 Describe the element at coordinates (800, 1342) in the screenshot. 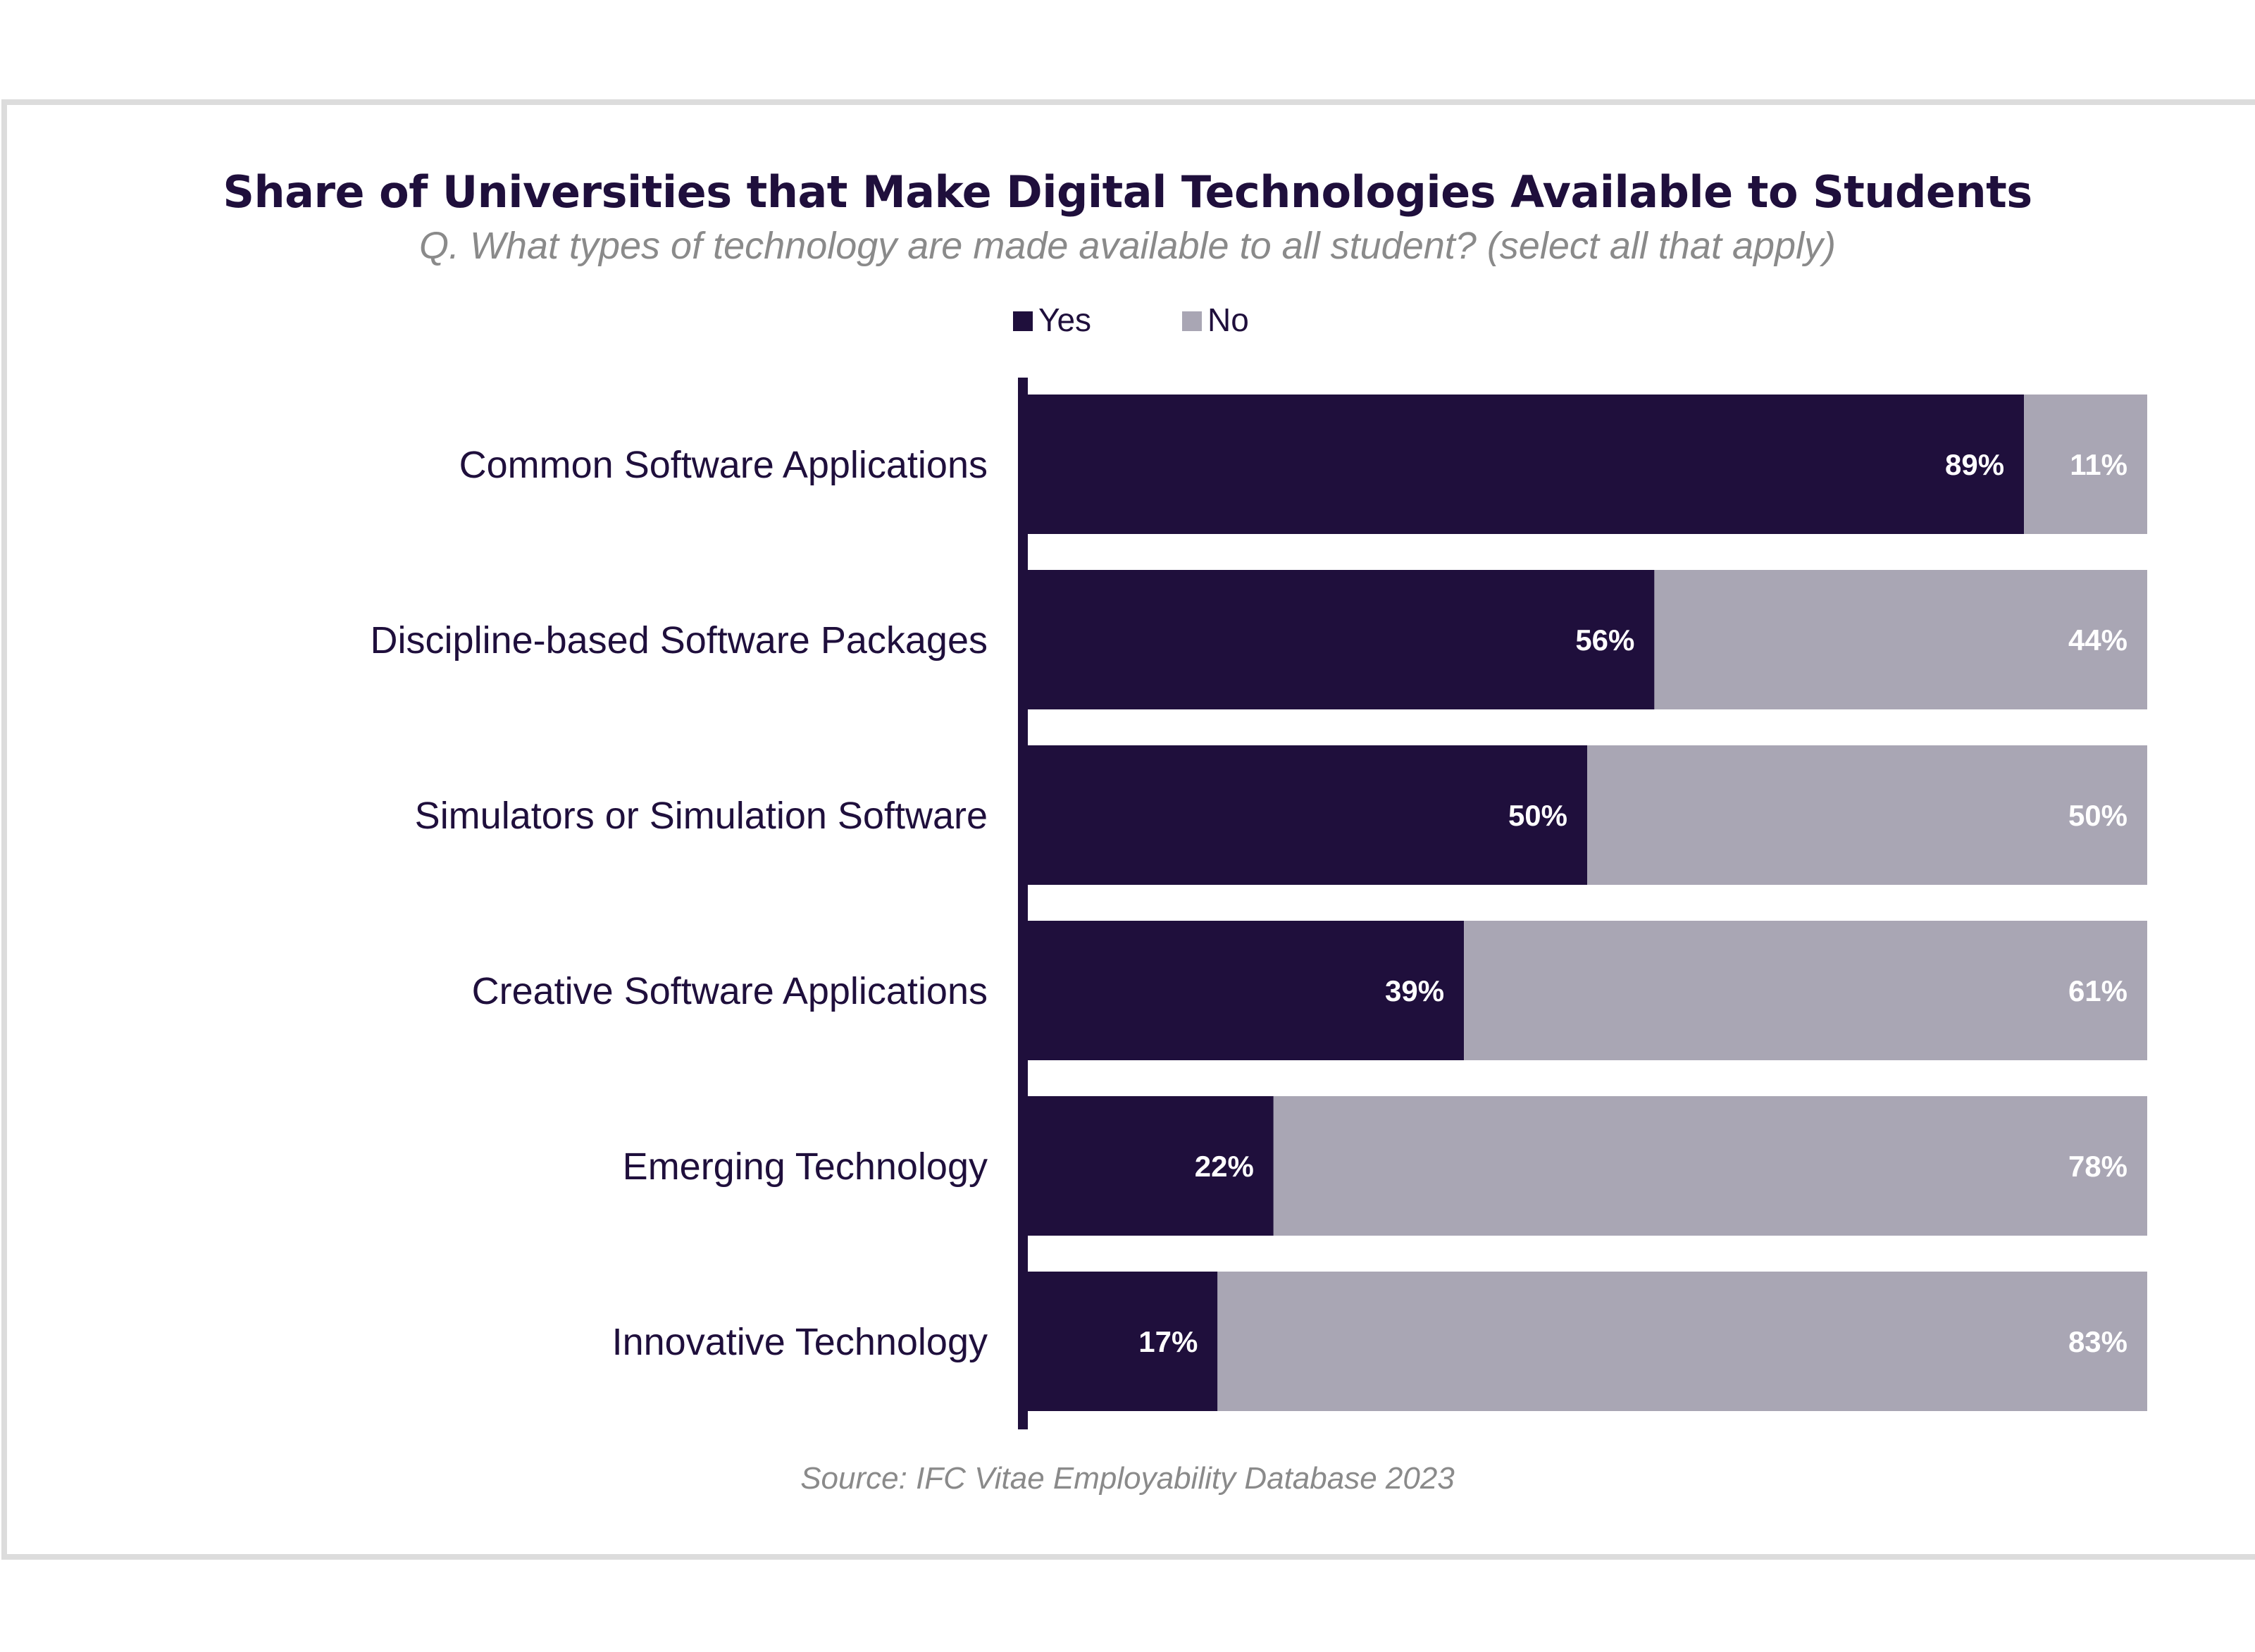

I see `category-label: Innovative Technology` at that location.